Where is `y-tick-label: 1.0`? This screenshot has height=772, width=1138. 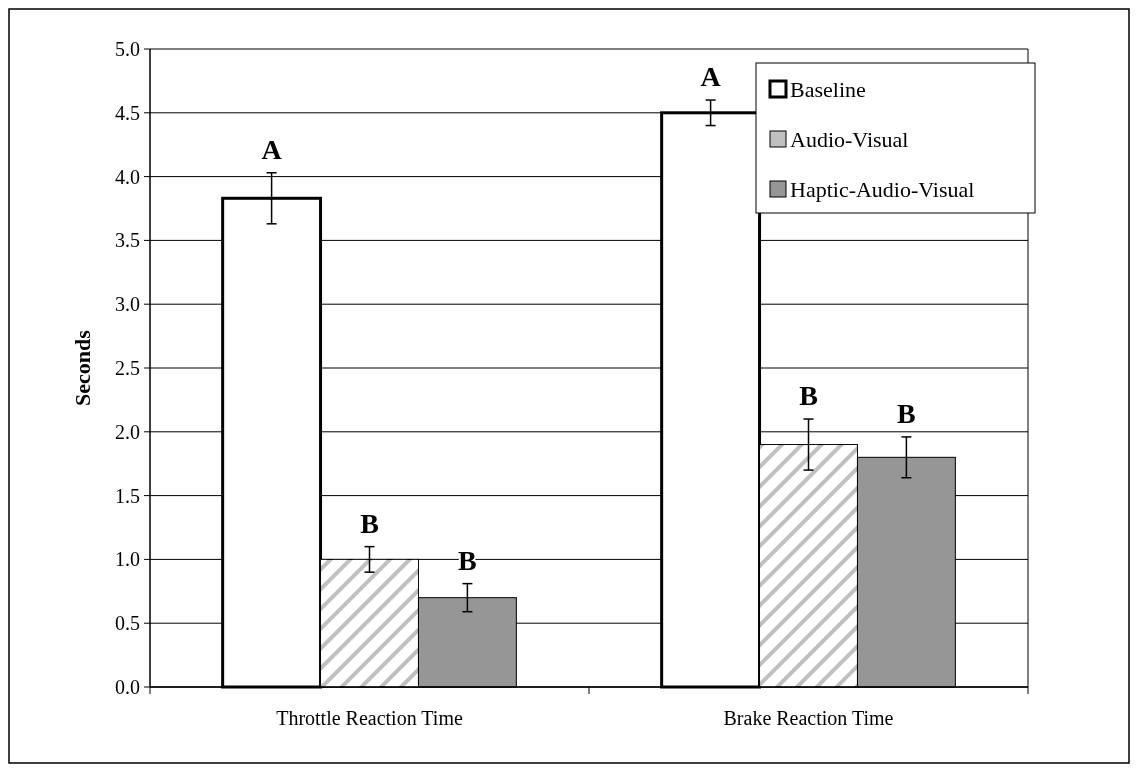 y-tick-label: 1.0 is located at coordinates (127, 559).